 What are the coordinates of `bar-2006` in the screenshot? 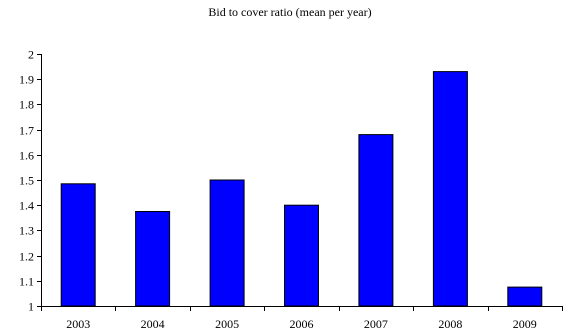 It's located at (301, 255).